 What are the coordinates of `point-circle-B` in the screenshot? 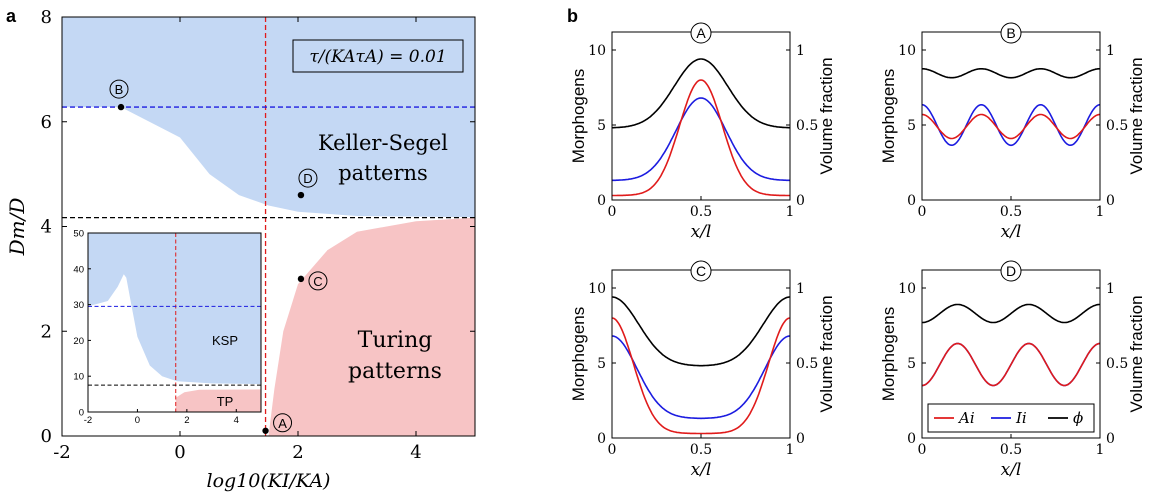 It's located at (119, 89).